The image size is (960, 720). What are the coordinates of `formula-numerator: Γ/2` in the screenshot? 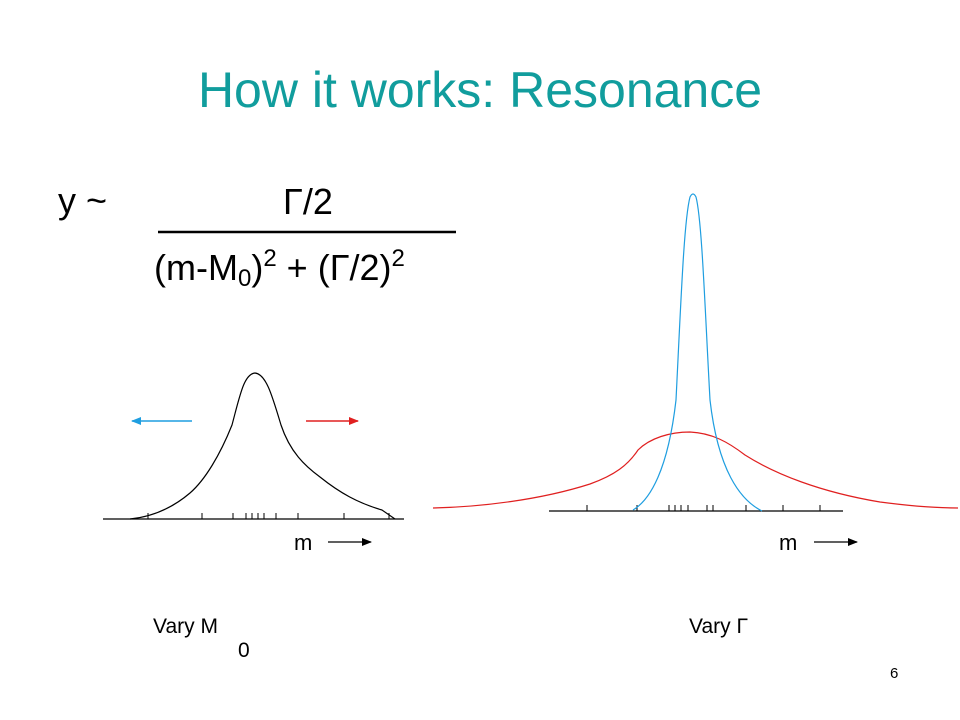 It's located at (308, 201).